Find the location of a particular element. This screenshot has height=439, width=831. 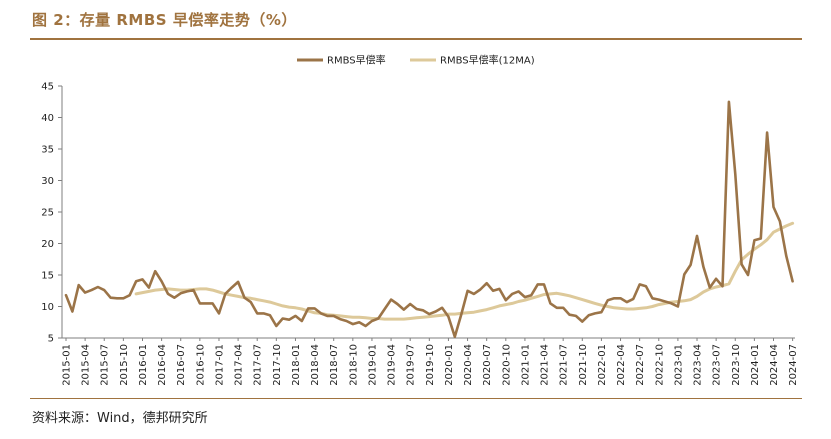

x-tick-label: 2022-04 is located at coordinates (621, 365).